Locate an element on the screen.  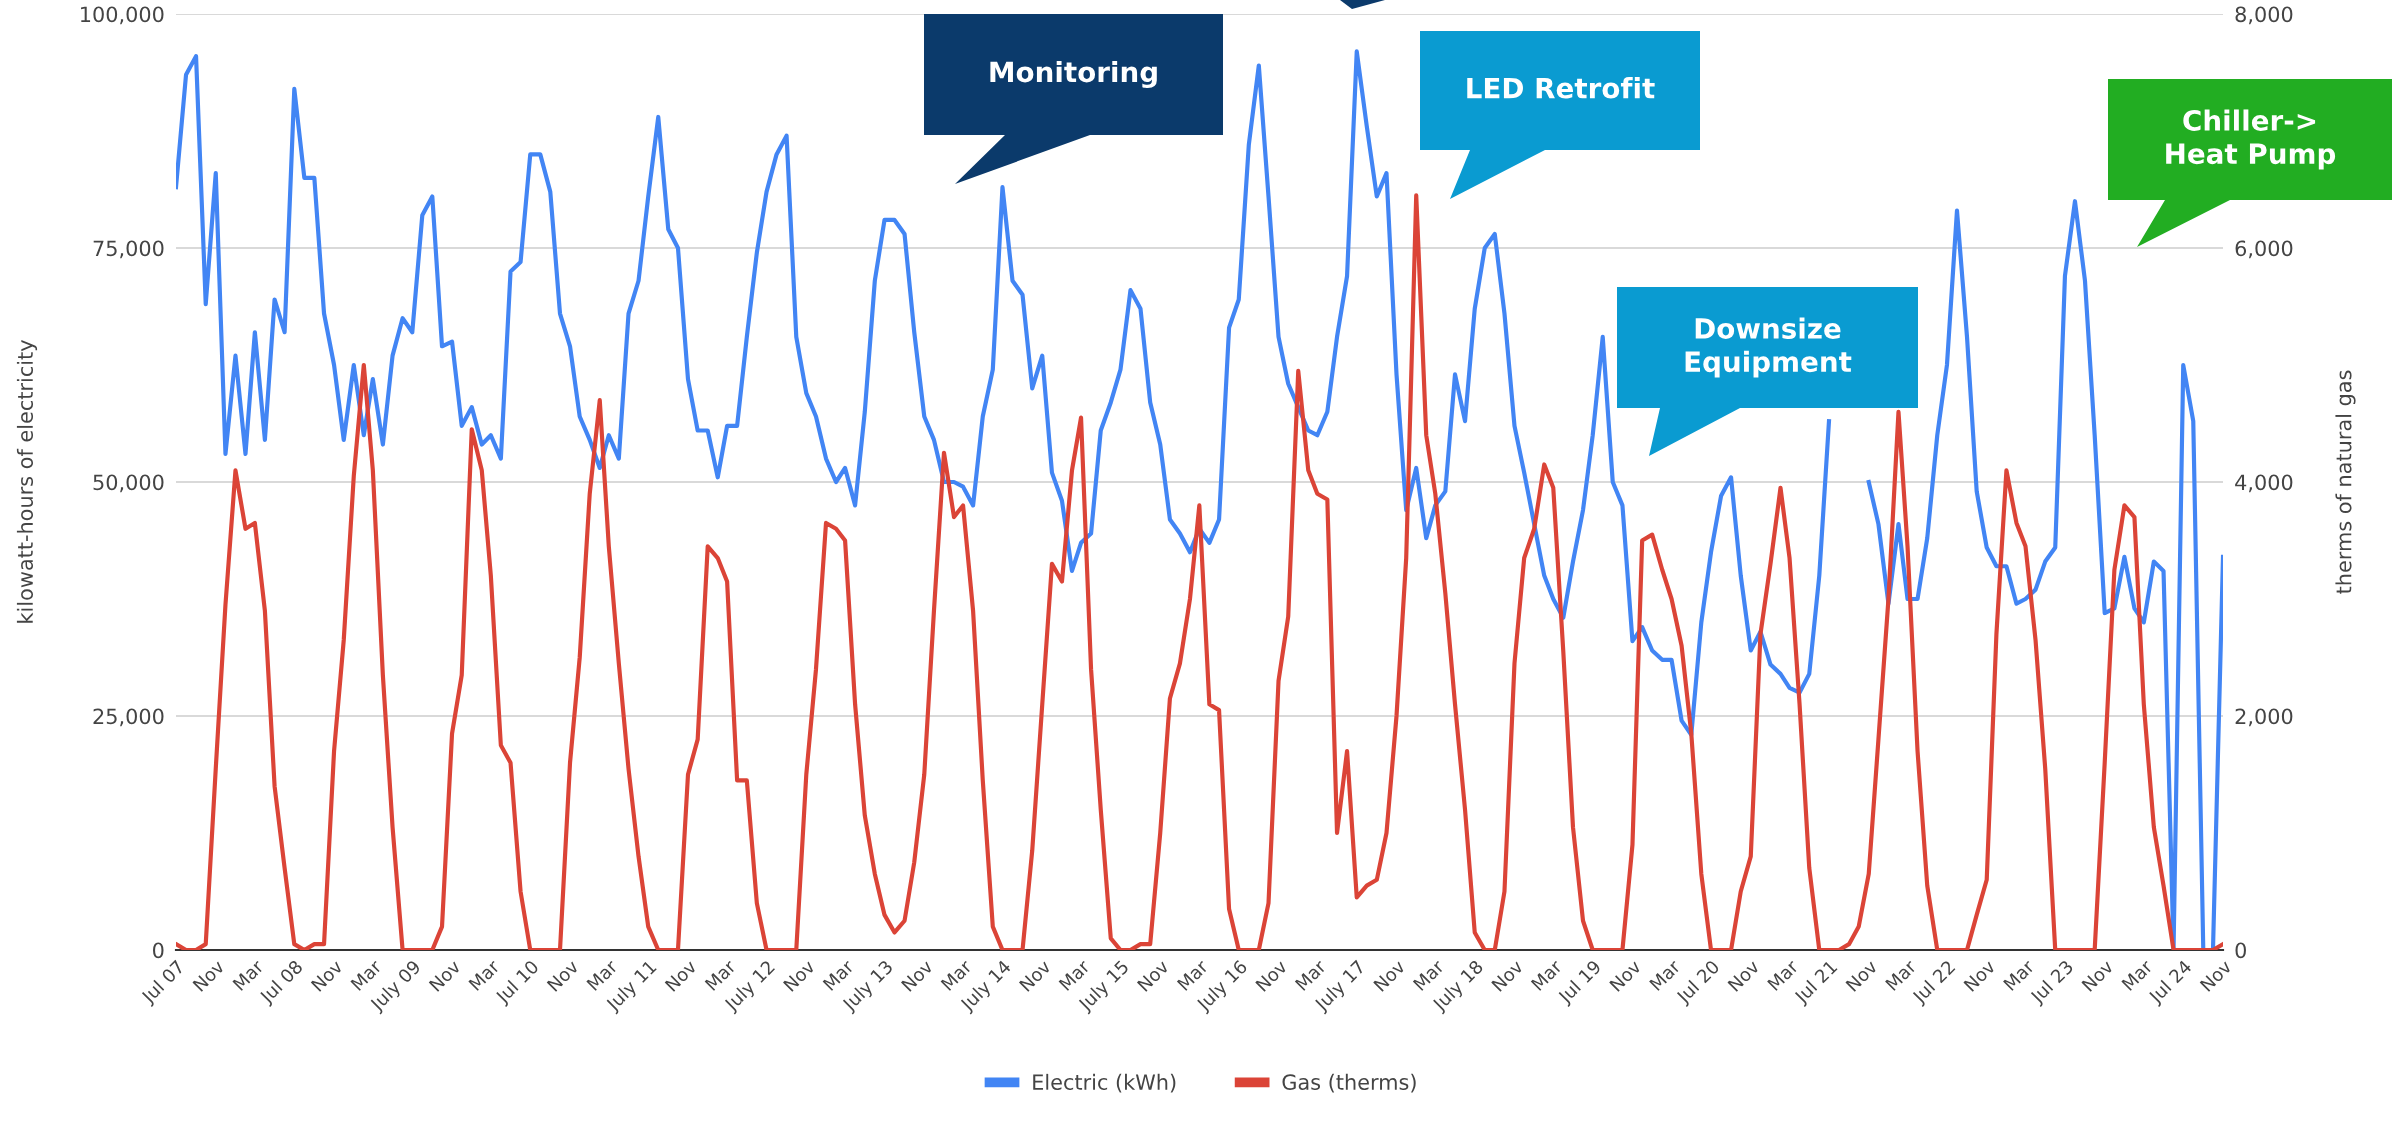
y2-axis-title: therms of natural gas is located at coordinates (2345, 482).